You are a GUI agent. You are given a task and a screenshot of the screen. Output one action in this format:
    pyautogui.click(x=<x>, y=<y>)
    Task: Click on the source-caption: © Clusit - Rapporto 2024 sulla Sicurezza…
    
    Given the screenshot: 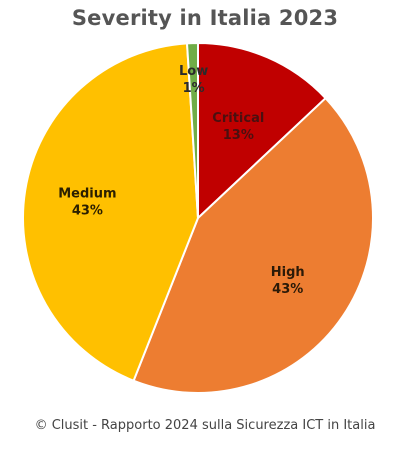 What is the action you would take?
    pyautogui.click(x=205, y=425)
    